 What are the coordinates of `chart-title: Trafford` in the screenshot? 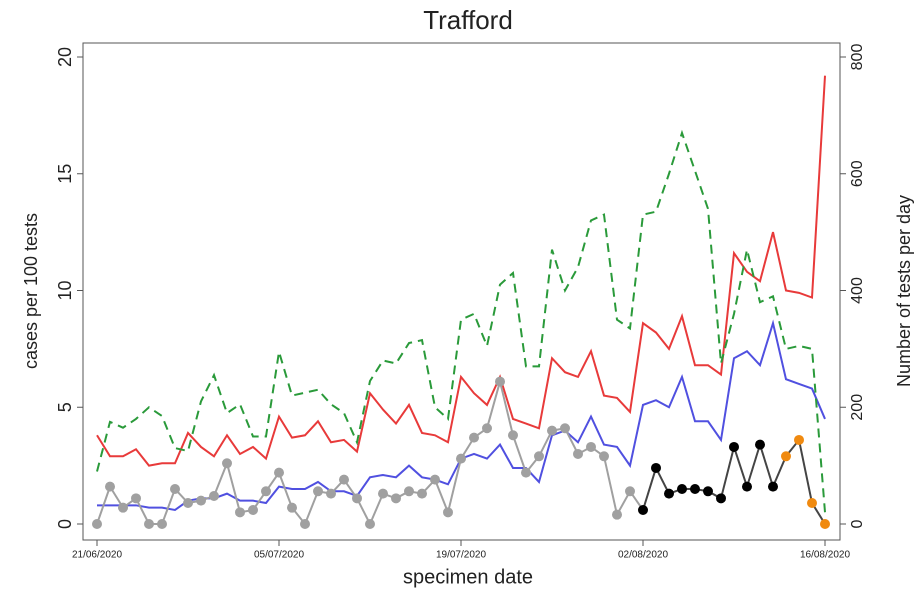 It's located at (468, 20).